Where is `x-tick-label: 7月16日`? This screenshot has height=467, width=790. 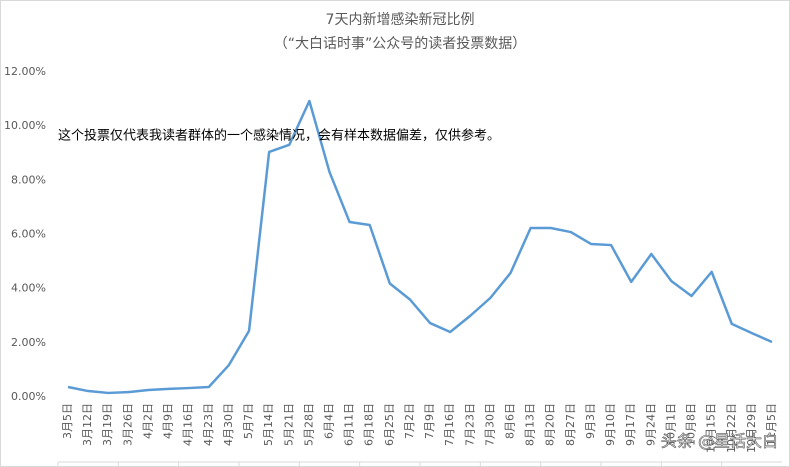 x-tick-label: 7月16日 is located at coordinates (449, 424).